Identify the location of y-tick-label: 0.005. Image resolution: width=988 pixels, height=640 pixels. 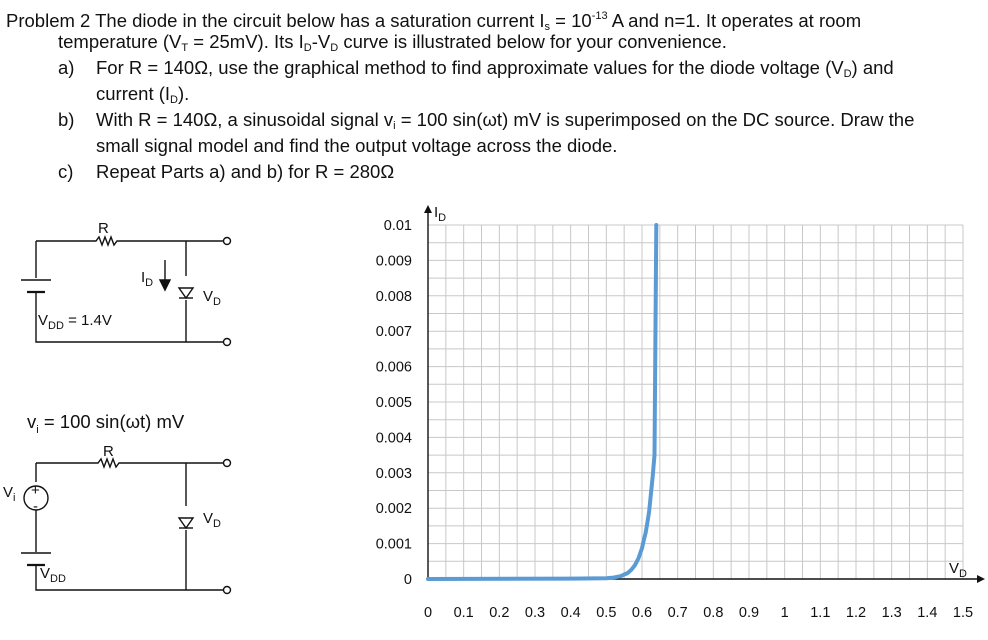
(394, 403).